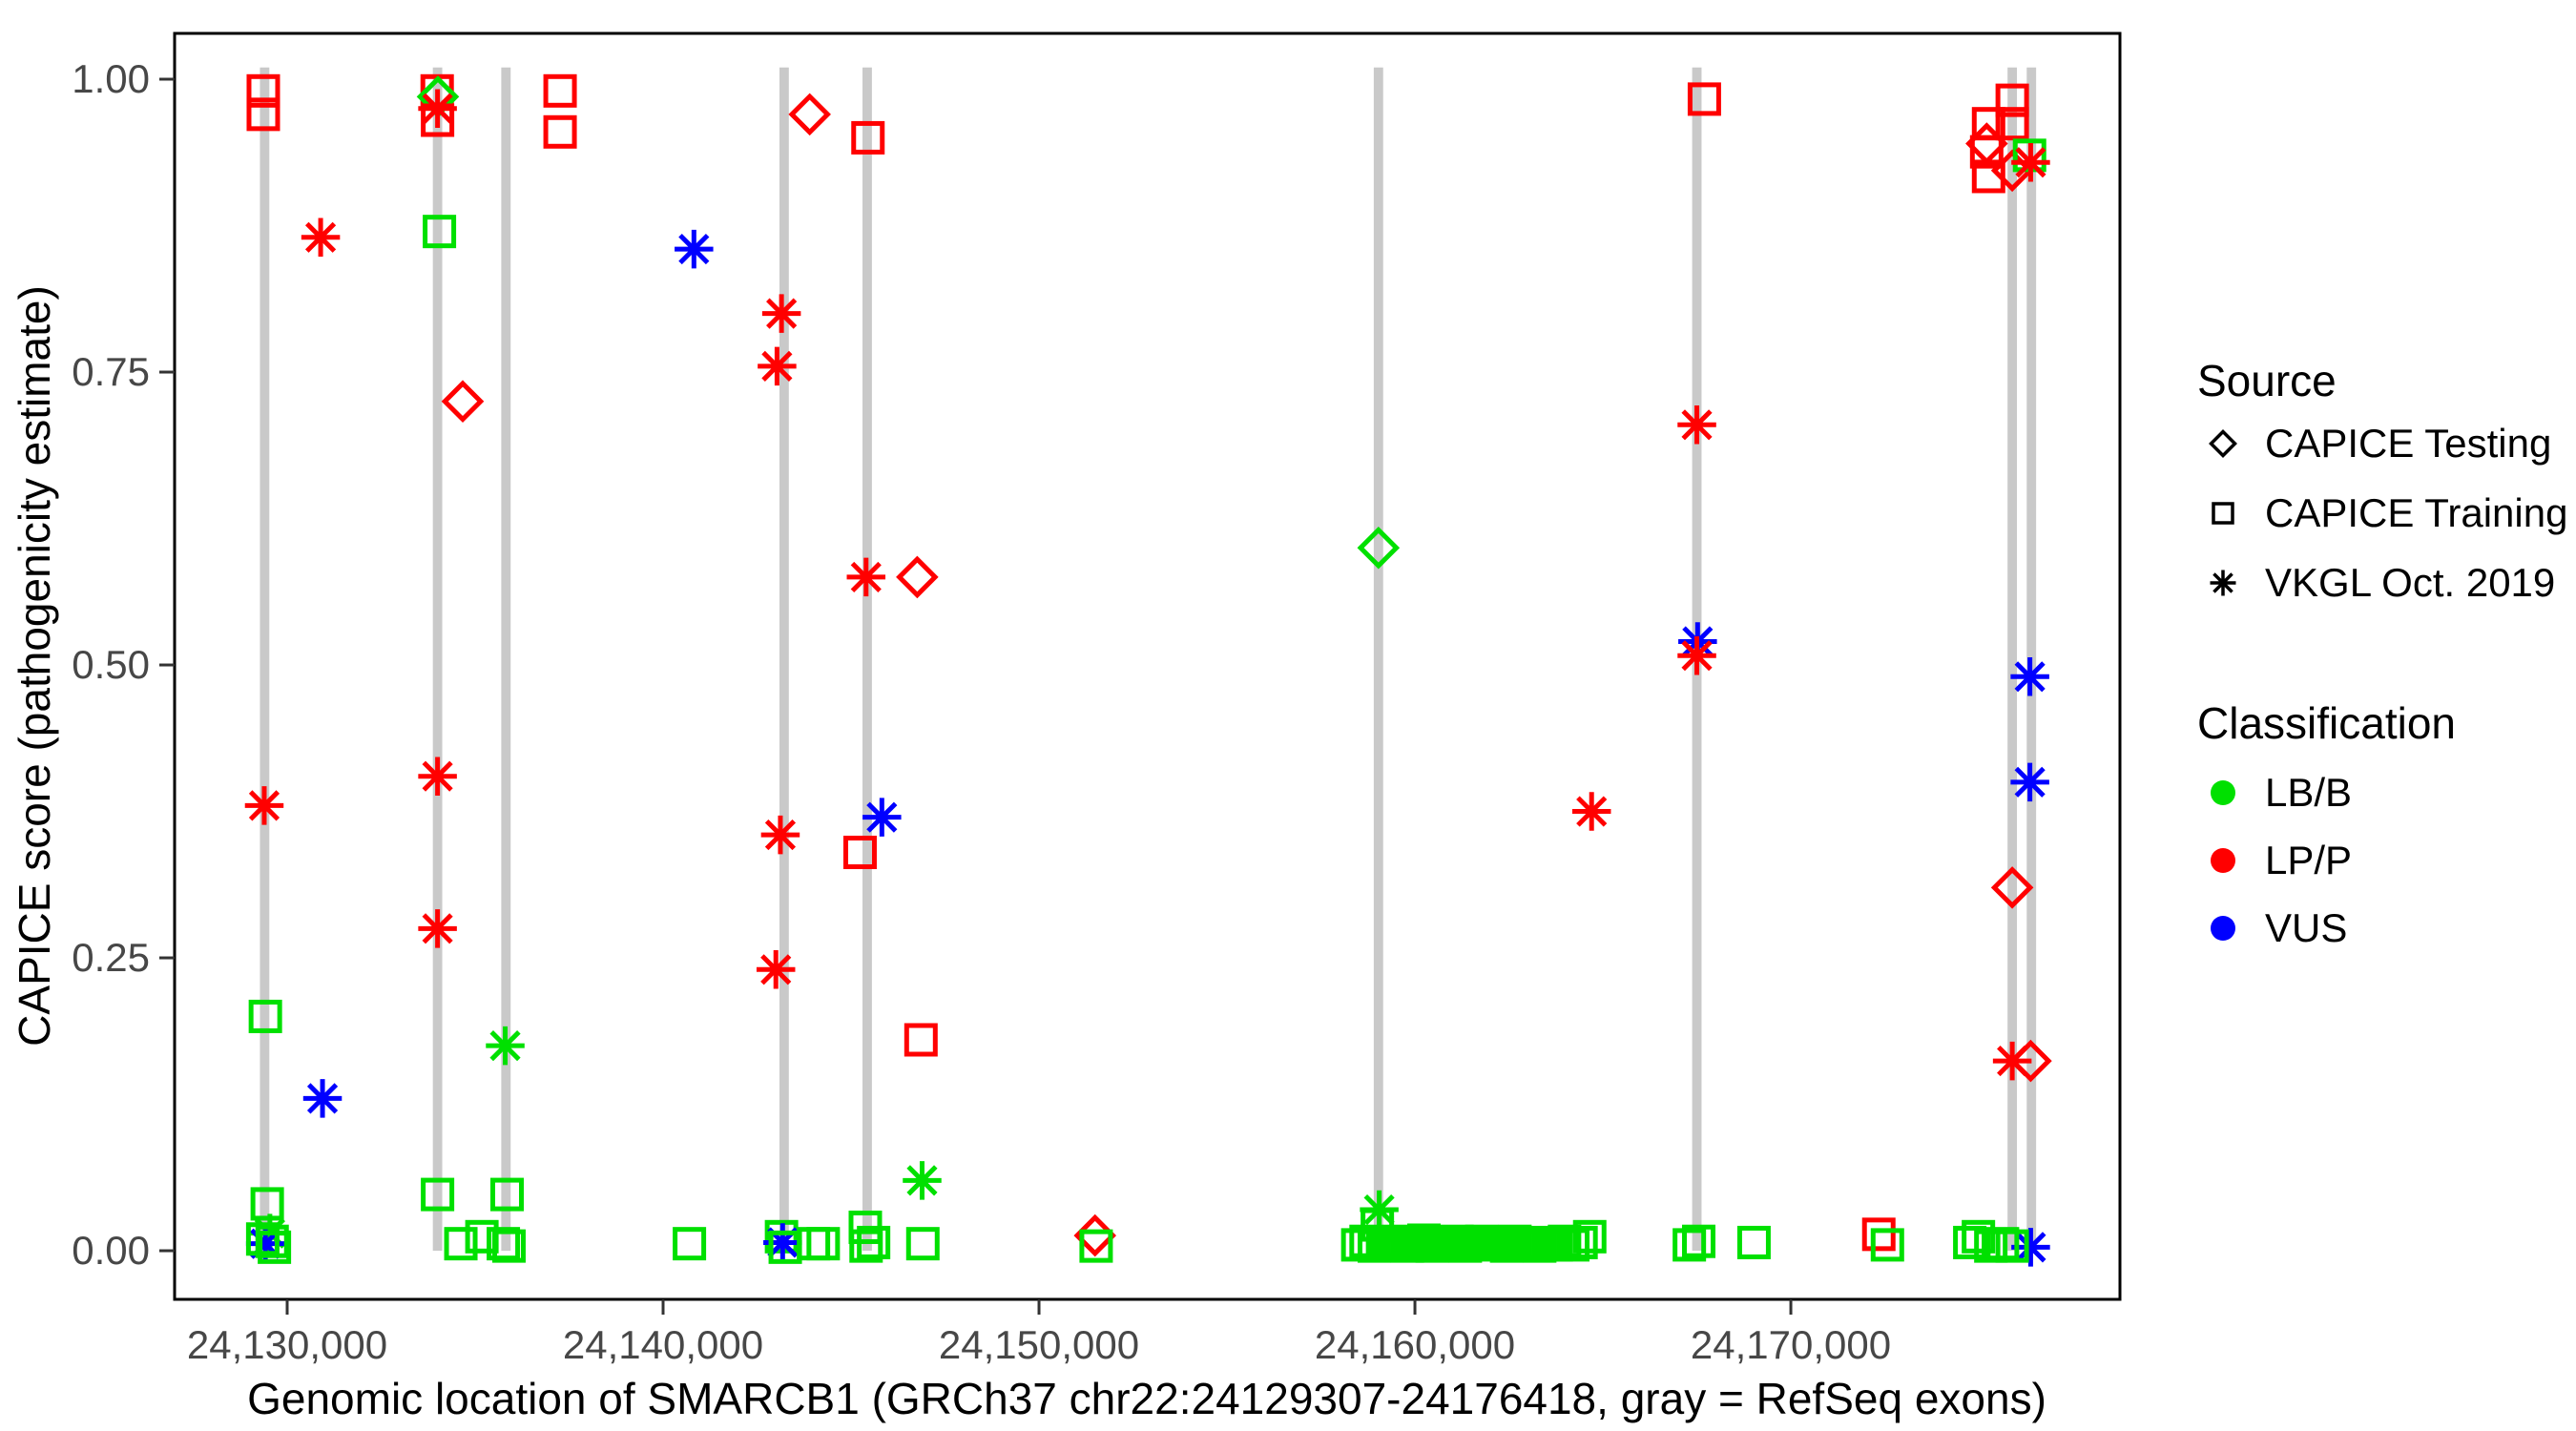 The image size is (2576, 1431). What do you see at coordinates (663, 1344) in the screenshot?
I see `x-tick-label: 24,140,000` at bounding box center [663, 1344].